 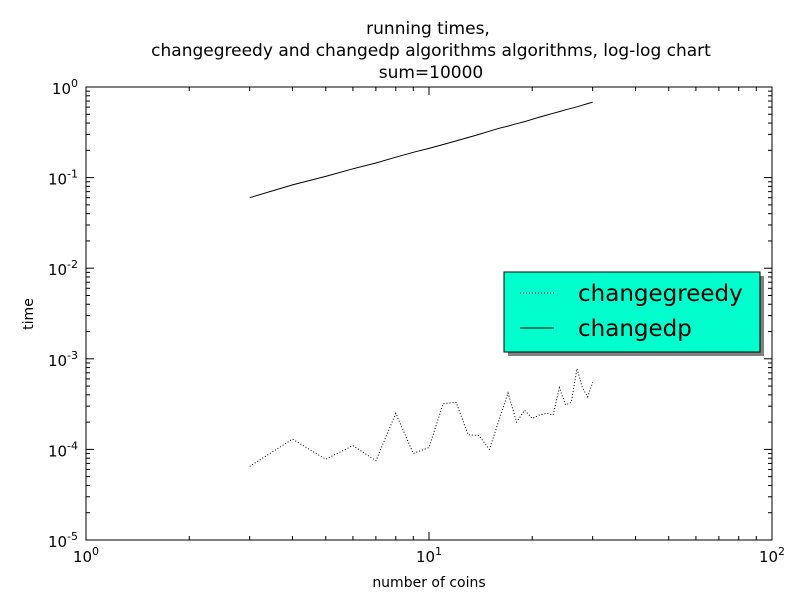 What do you see at coordinates (772, 555) in the screenshot?
I see `x-tick-label-2: 10²` at bounding box center [772, 555].